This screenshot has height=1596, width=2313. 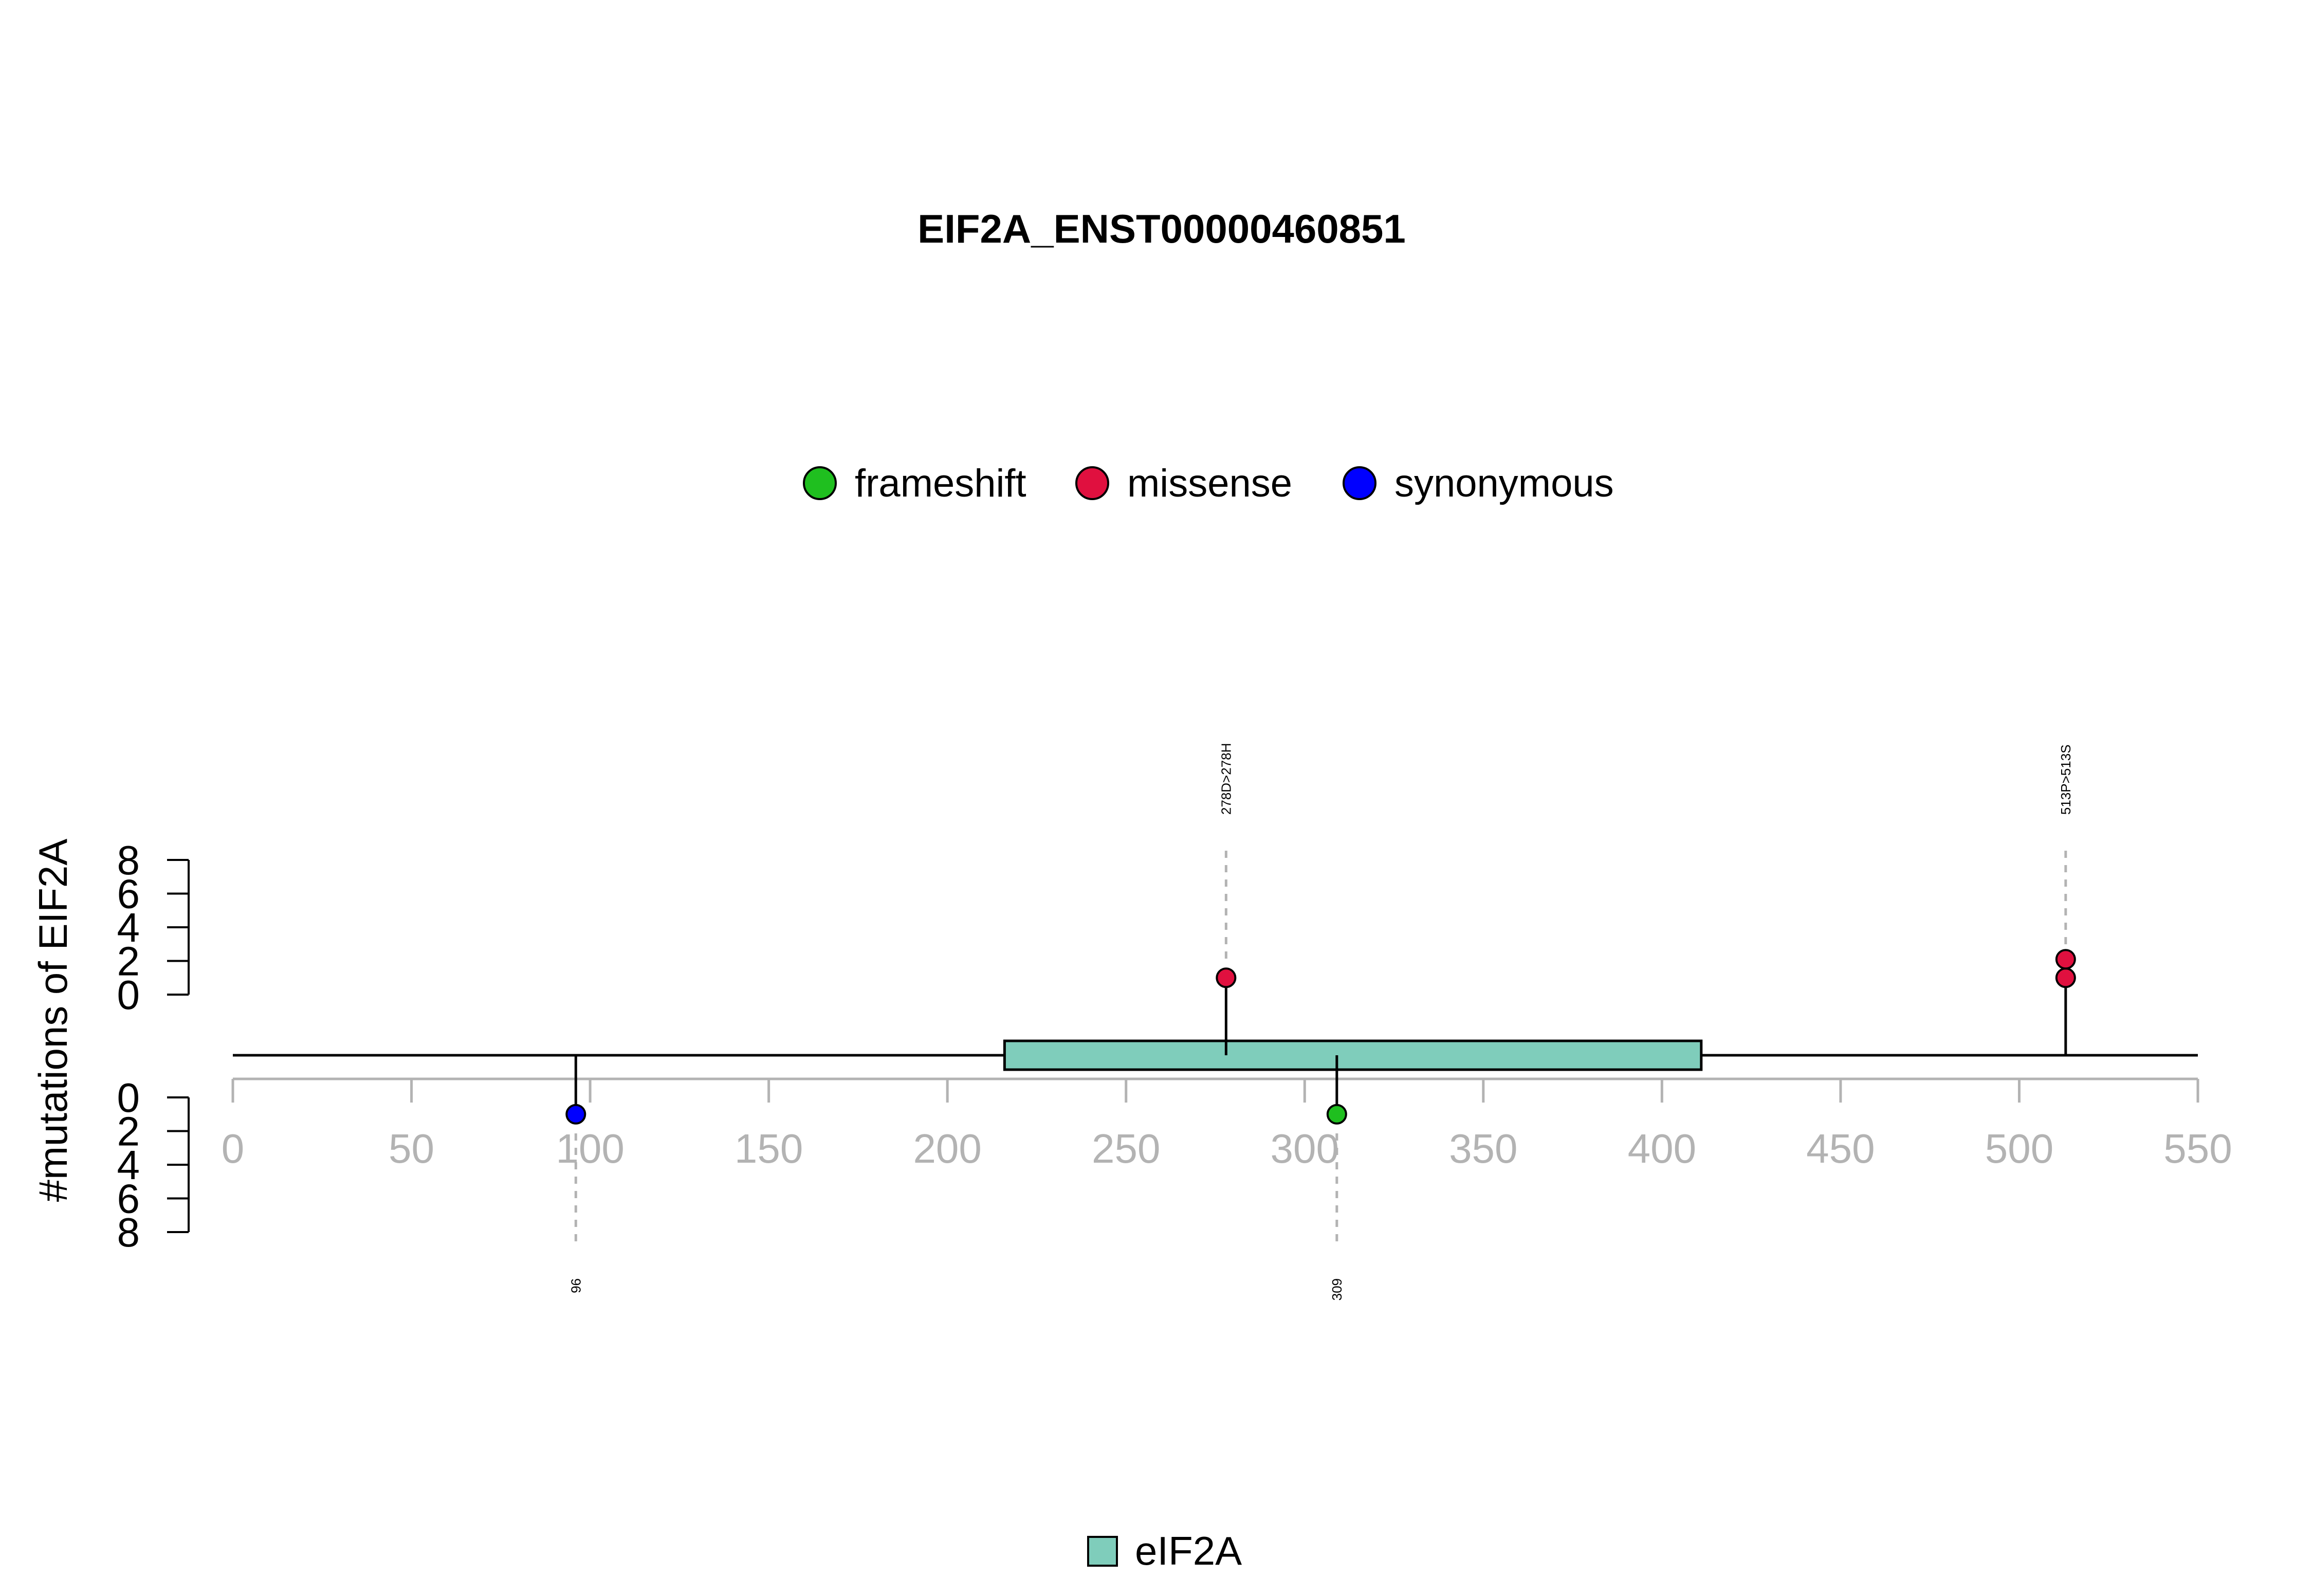 What do you see at coordinates (1188, 1551) in the screenshot?
I see `legend-domain-label: eIF2A` at bounding box center [1188, 1551].